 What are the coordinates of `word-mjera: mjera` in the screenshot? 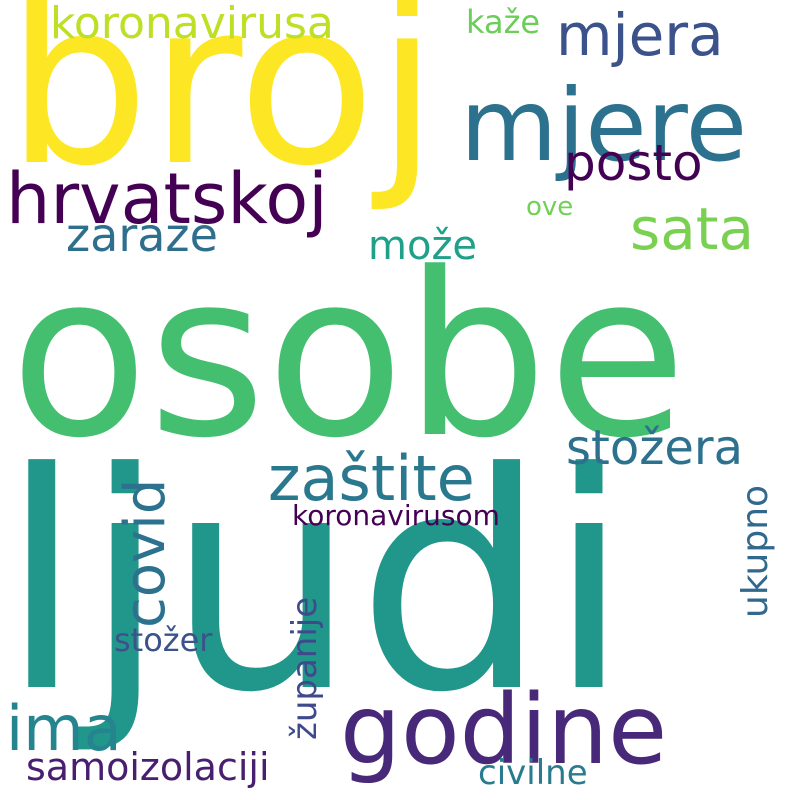 It's located at (640, 35).